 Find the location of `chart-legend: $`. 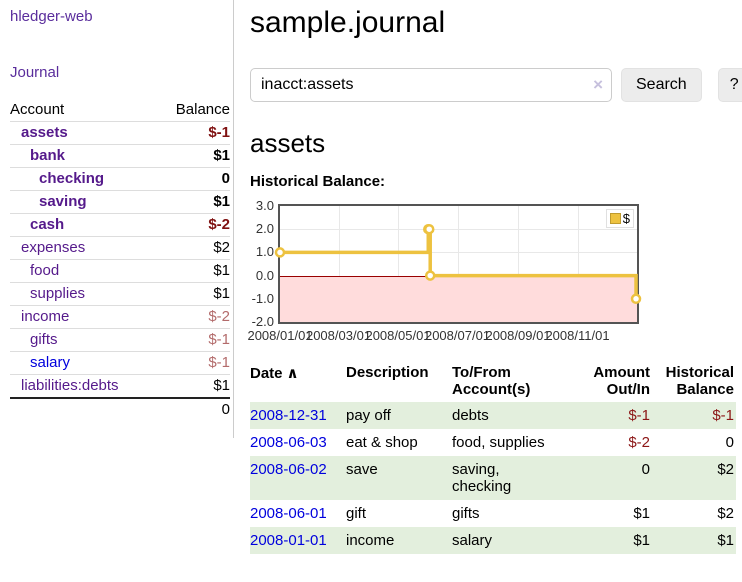

chart-legend: $ is located at coordinates (619, 218).